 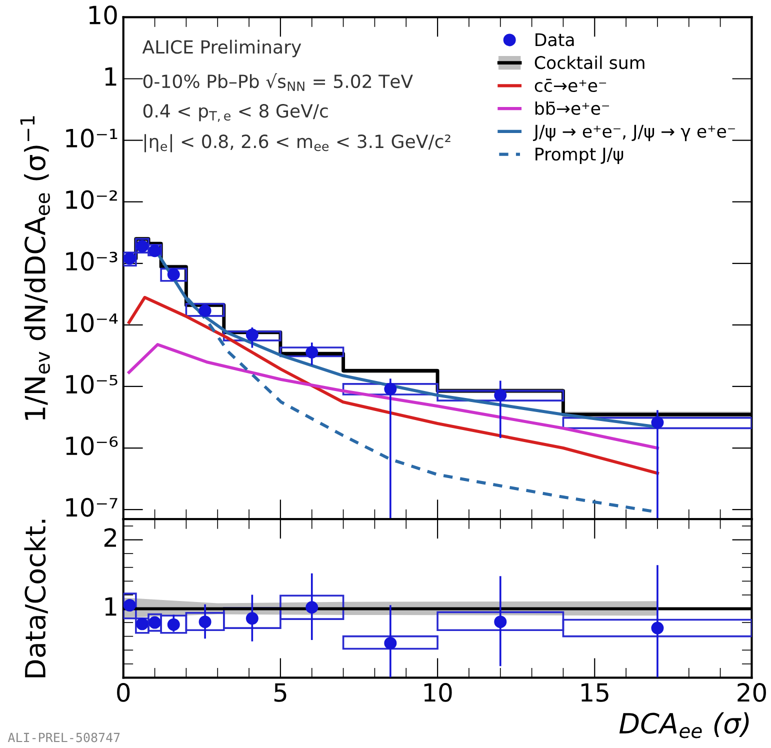 I want to click on y-axis-title: Data/Cockt., so click(x=36, y=599).